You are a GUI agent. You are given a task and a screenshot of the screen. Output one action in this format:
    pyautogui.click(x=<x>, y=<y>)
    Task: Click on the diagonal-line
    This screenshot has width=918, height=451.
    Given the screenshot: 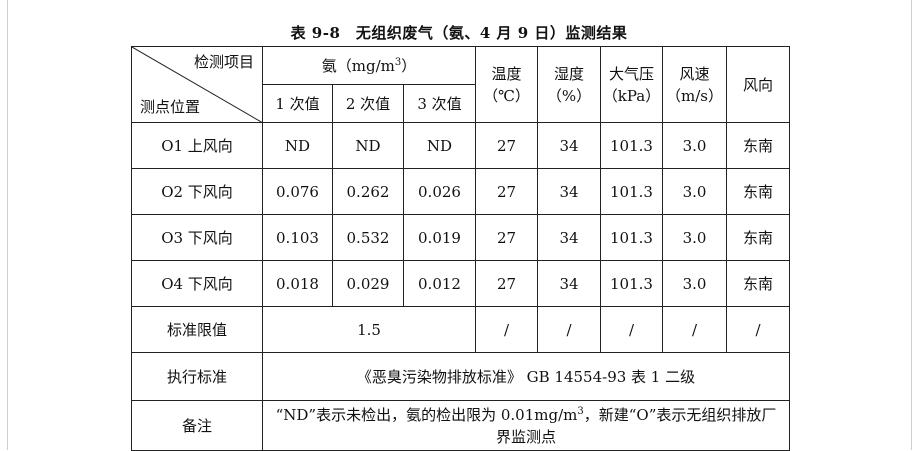 What is the action you would take?
    pyautogui.click(x=197, y=85)
    